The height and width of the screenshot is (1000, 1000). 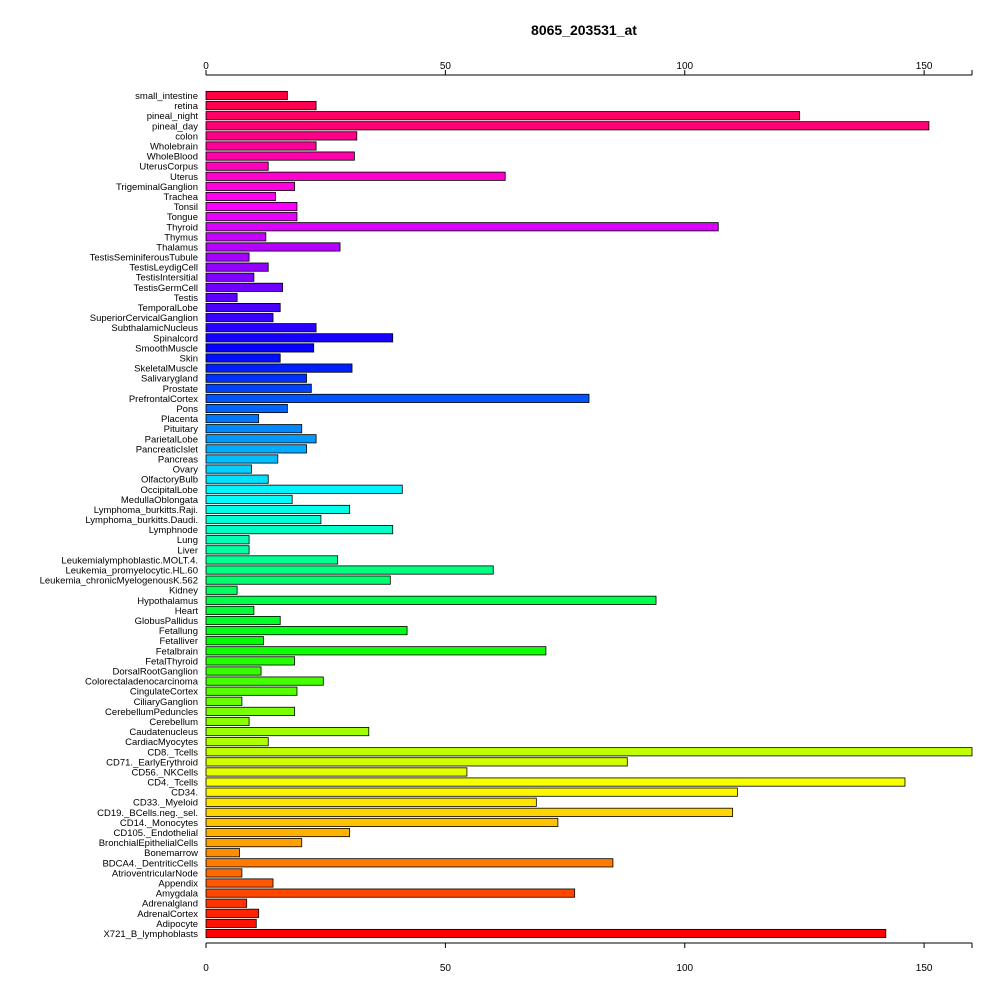 What do you see at coordinates (349, 570) in the screenshot?
I see `bar-Leukemia_promyelocytic.HL.60` at bounding box center [349, 570].